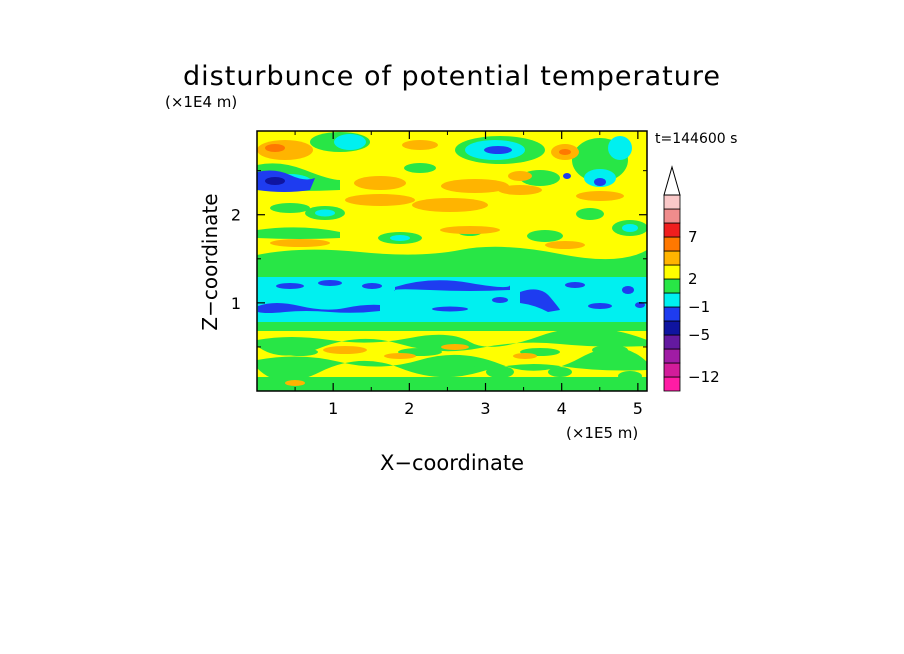  I want to click on x-tick-label: 5, so click(638, 408).